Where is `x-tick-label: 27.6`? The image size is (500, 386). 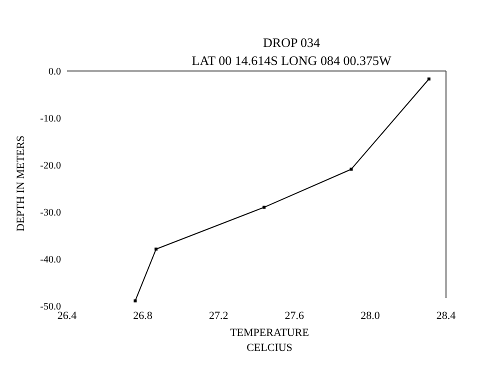 x-tick-label: 27.6 is located at coordinates (294, 316).